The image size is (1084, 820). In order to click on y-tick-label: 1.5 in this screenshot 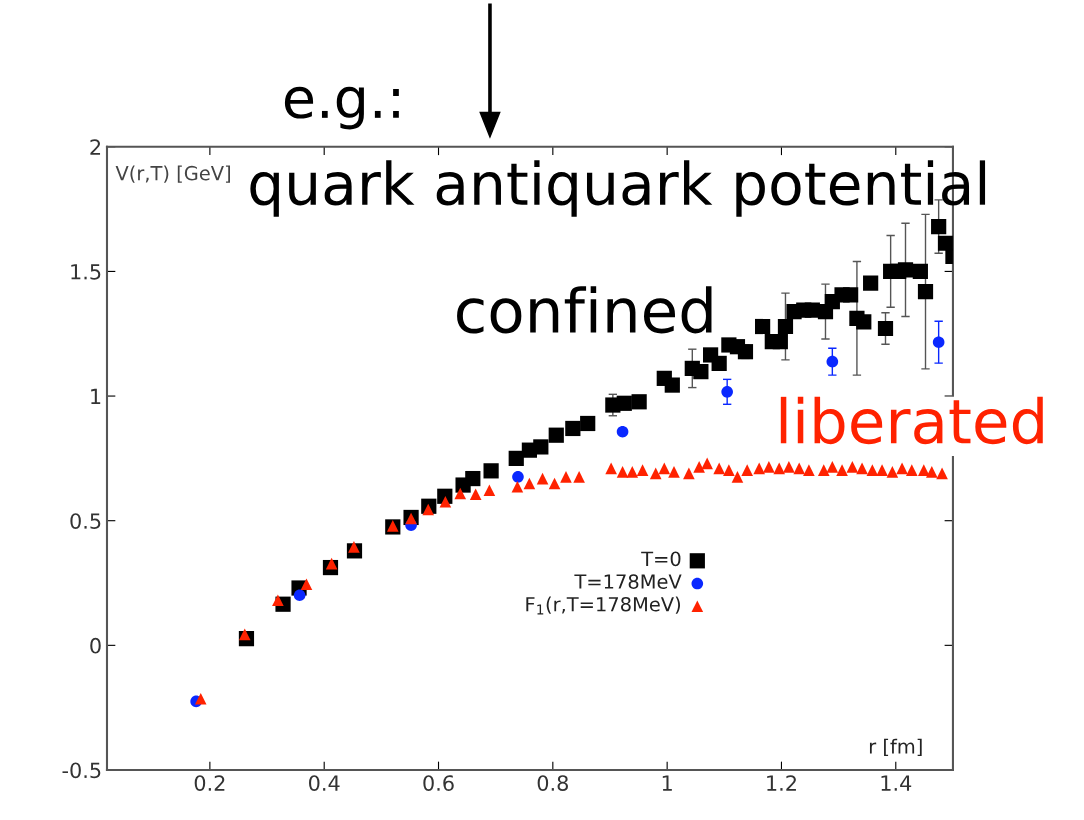, I will do `click(86, 272)`.